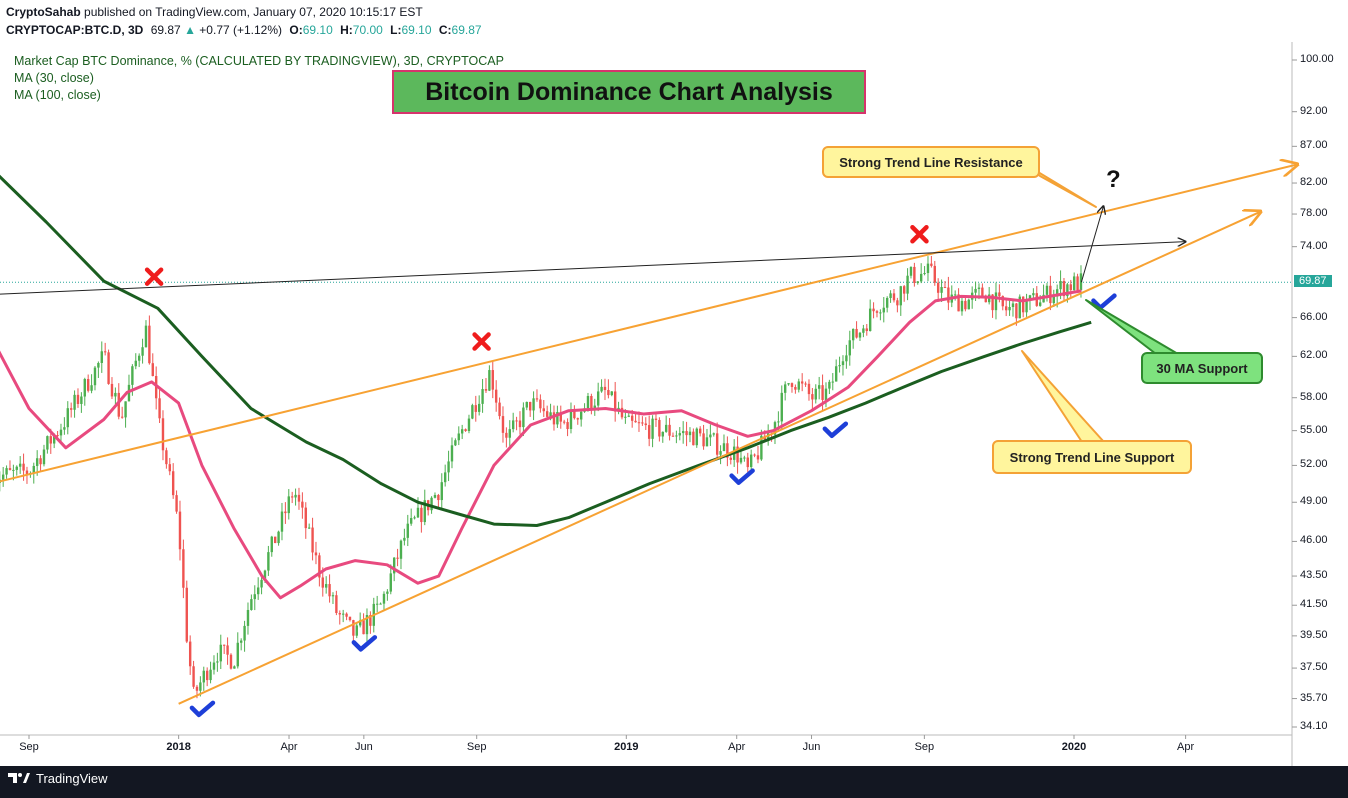 This screenshot has height=798, width=1348. What do you see at coordinates (57, 95) in the screenshot?
I see `ma100-legend: MA (100, close)` at bounding box center [57, 95].